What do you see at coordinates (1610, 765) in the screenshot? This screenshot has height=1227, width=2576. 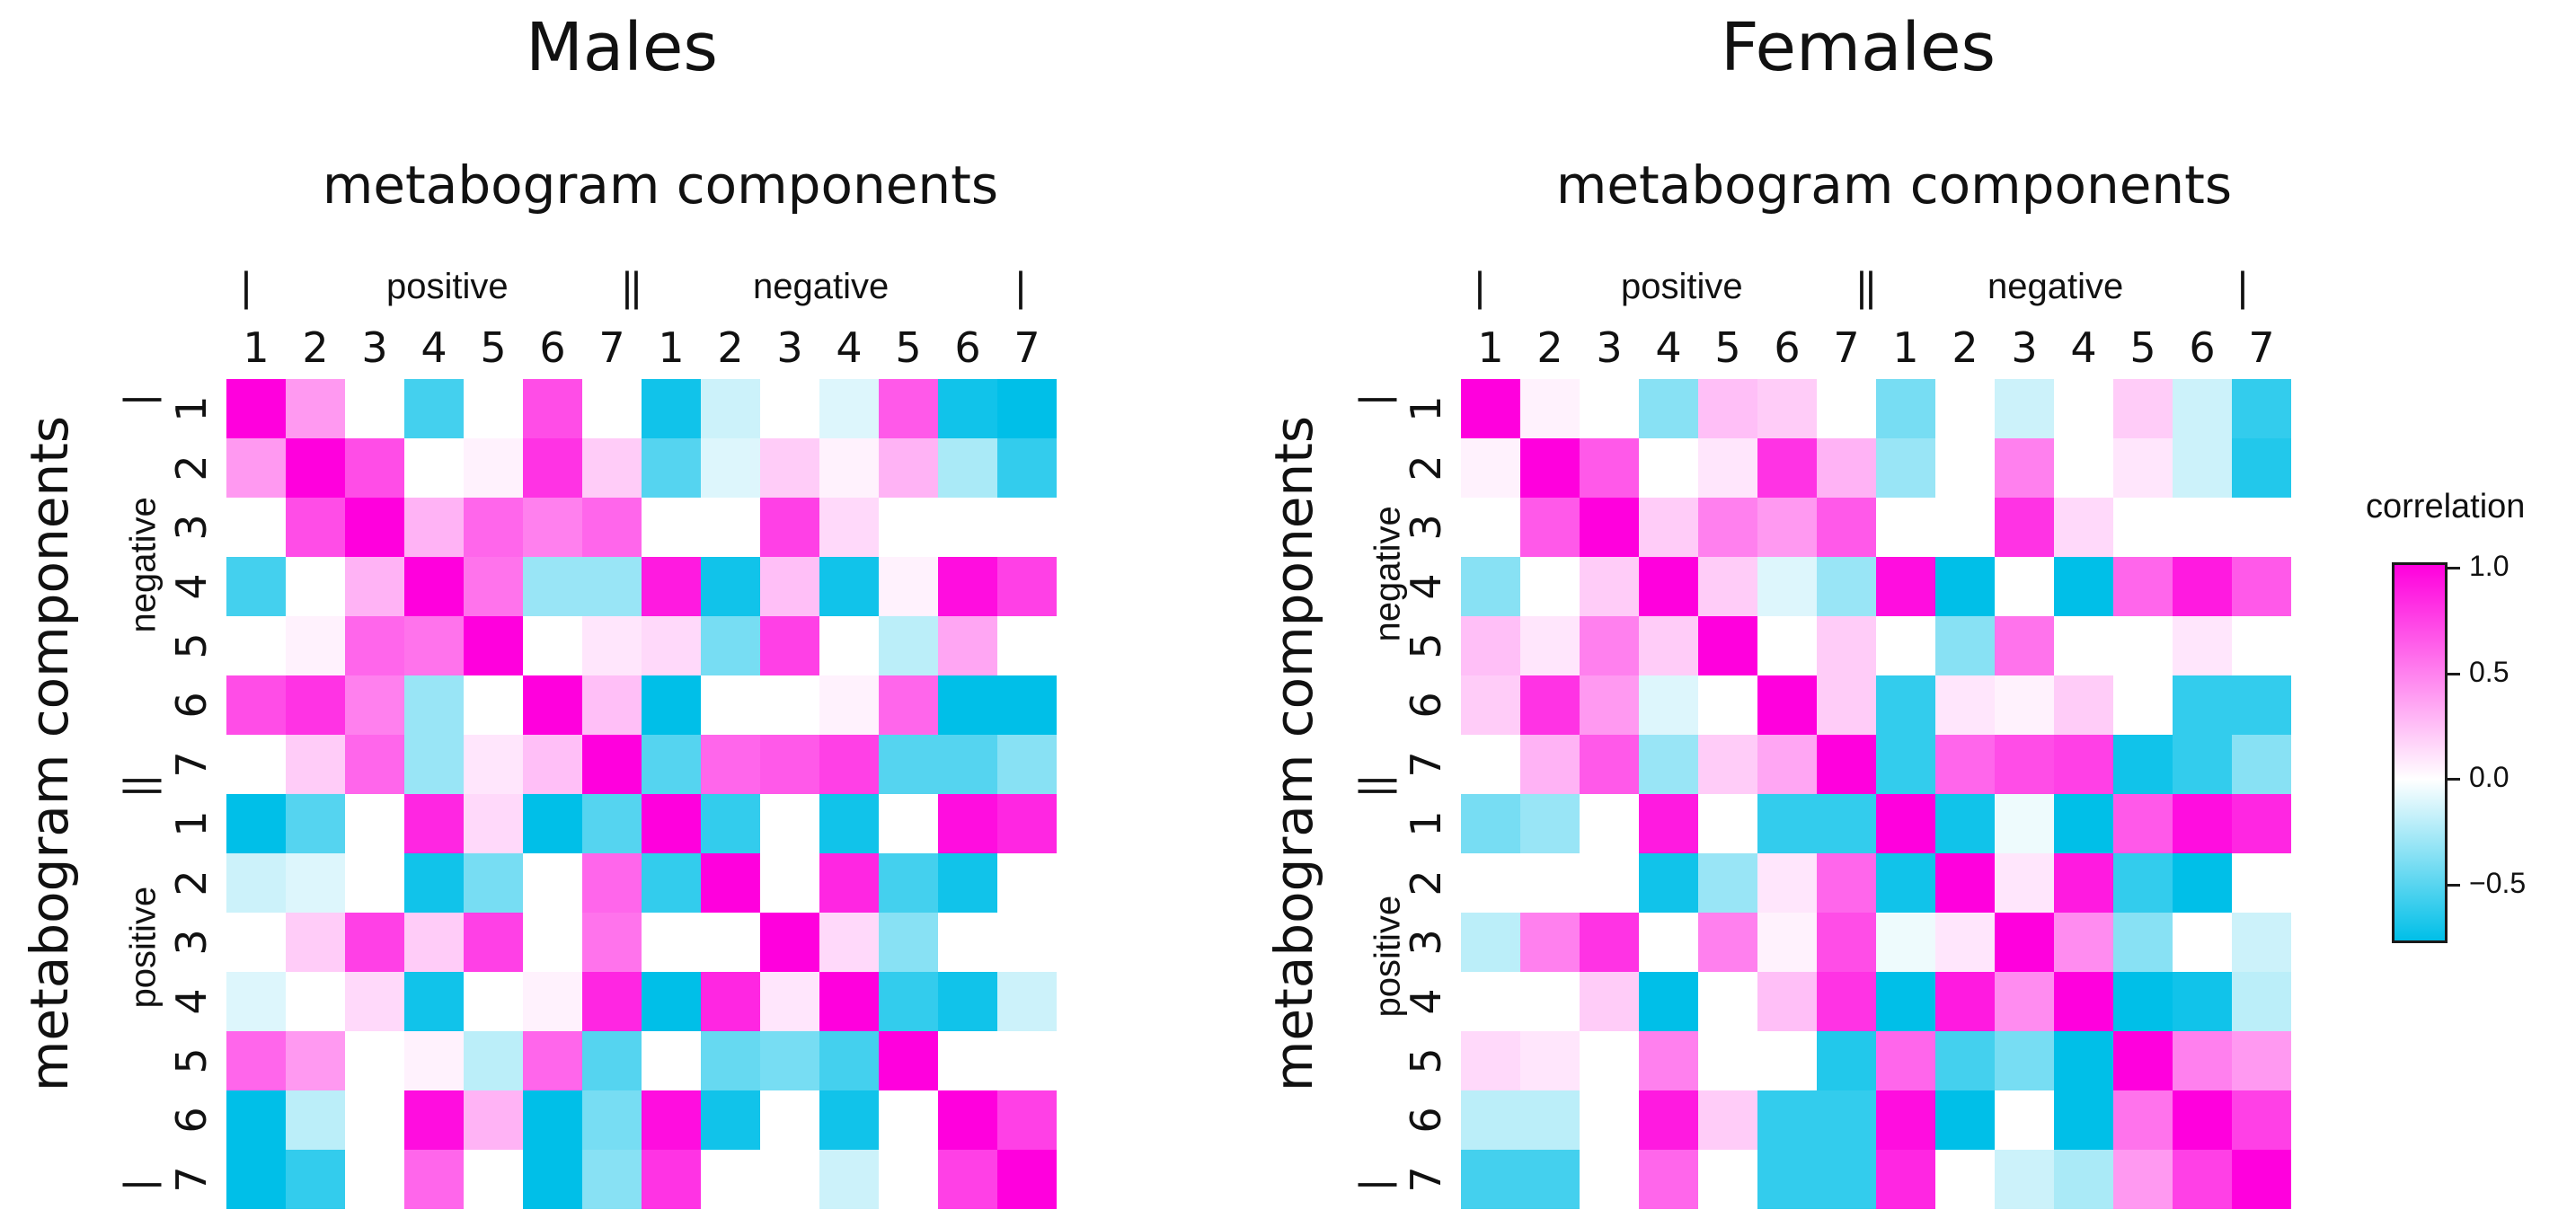 I see `females-cell-r6-c2` at bounding box center [1610, 765].